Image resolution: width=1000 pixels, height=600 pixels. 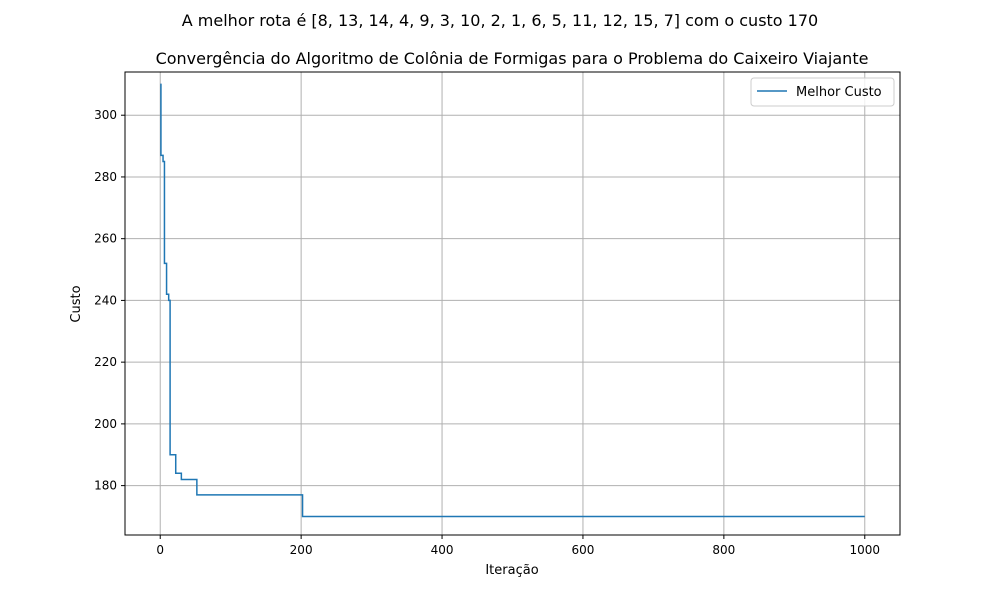 What do you see at coordinates (76, 303) in the screenshot?
I see `y-axis-label: Custo` at bounding box center [76, 303].